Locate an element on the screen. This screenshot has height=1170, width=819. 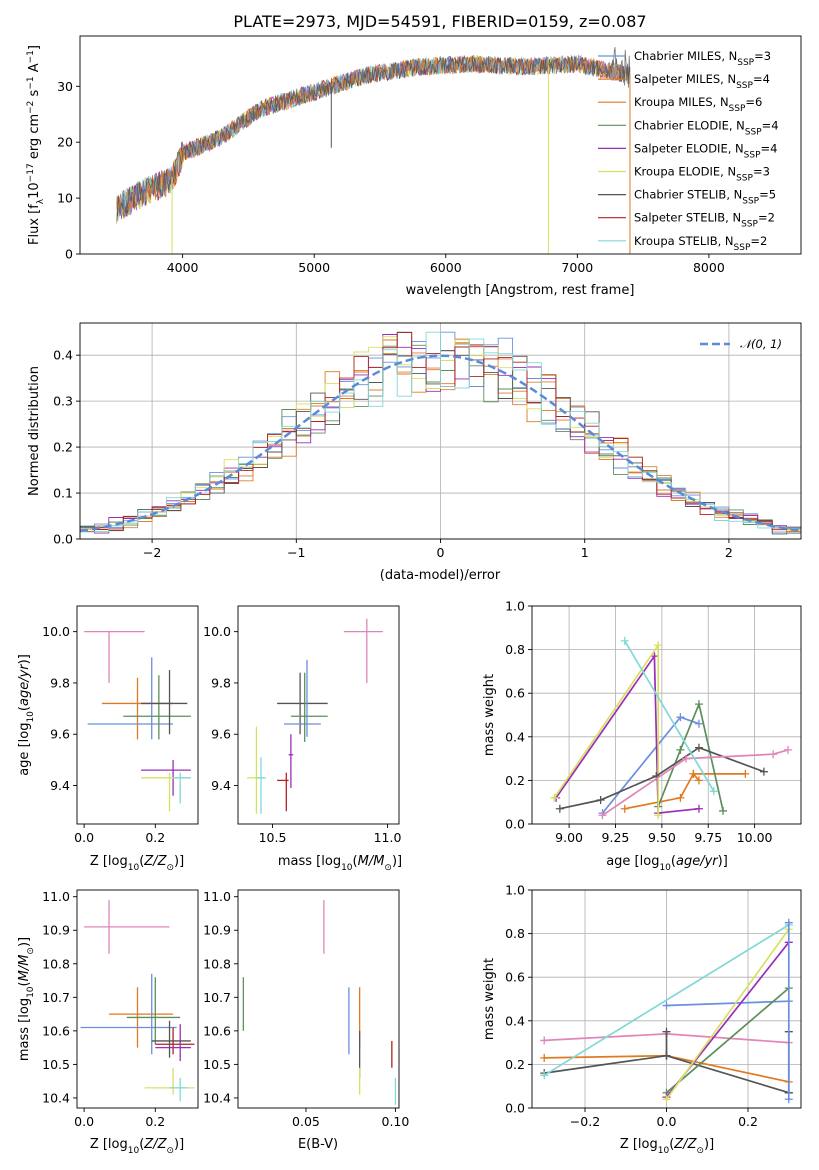
x-tick-label: 6000 is located at coordinates (446, 267).